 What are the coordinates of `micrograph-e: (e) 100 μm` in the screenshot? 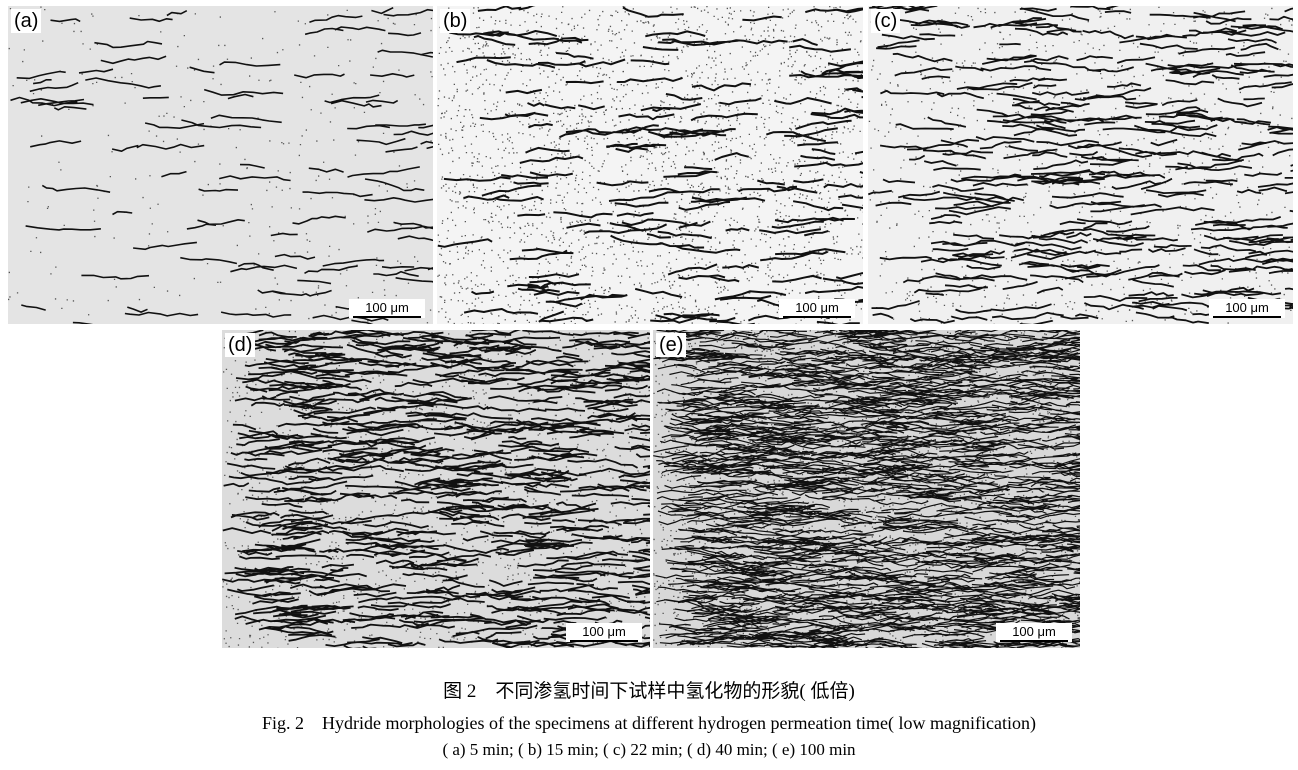 It's located at (866, 489).